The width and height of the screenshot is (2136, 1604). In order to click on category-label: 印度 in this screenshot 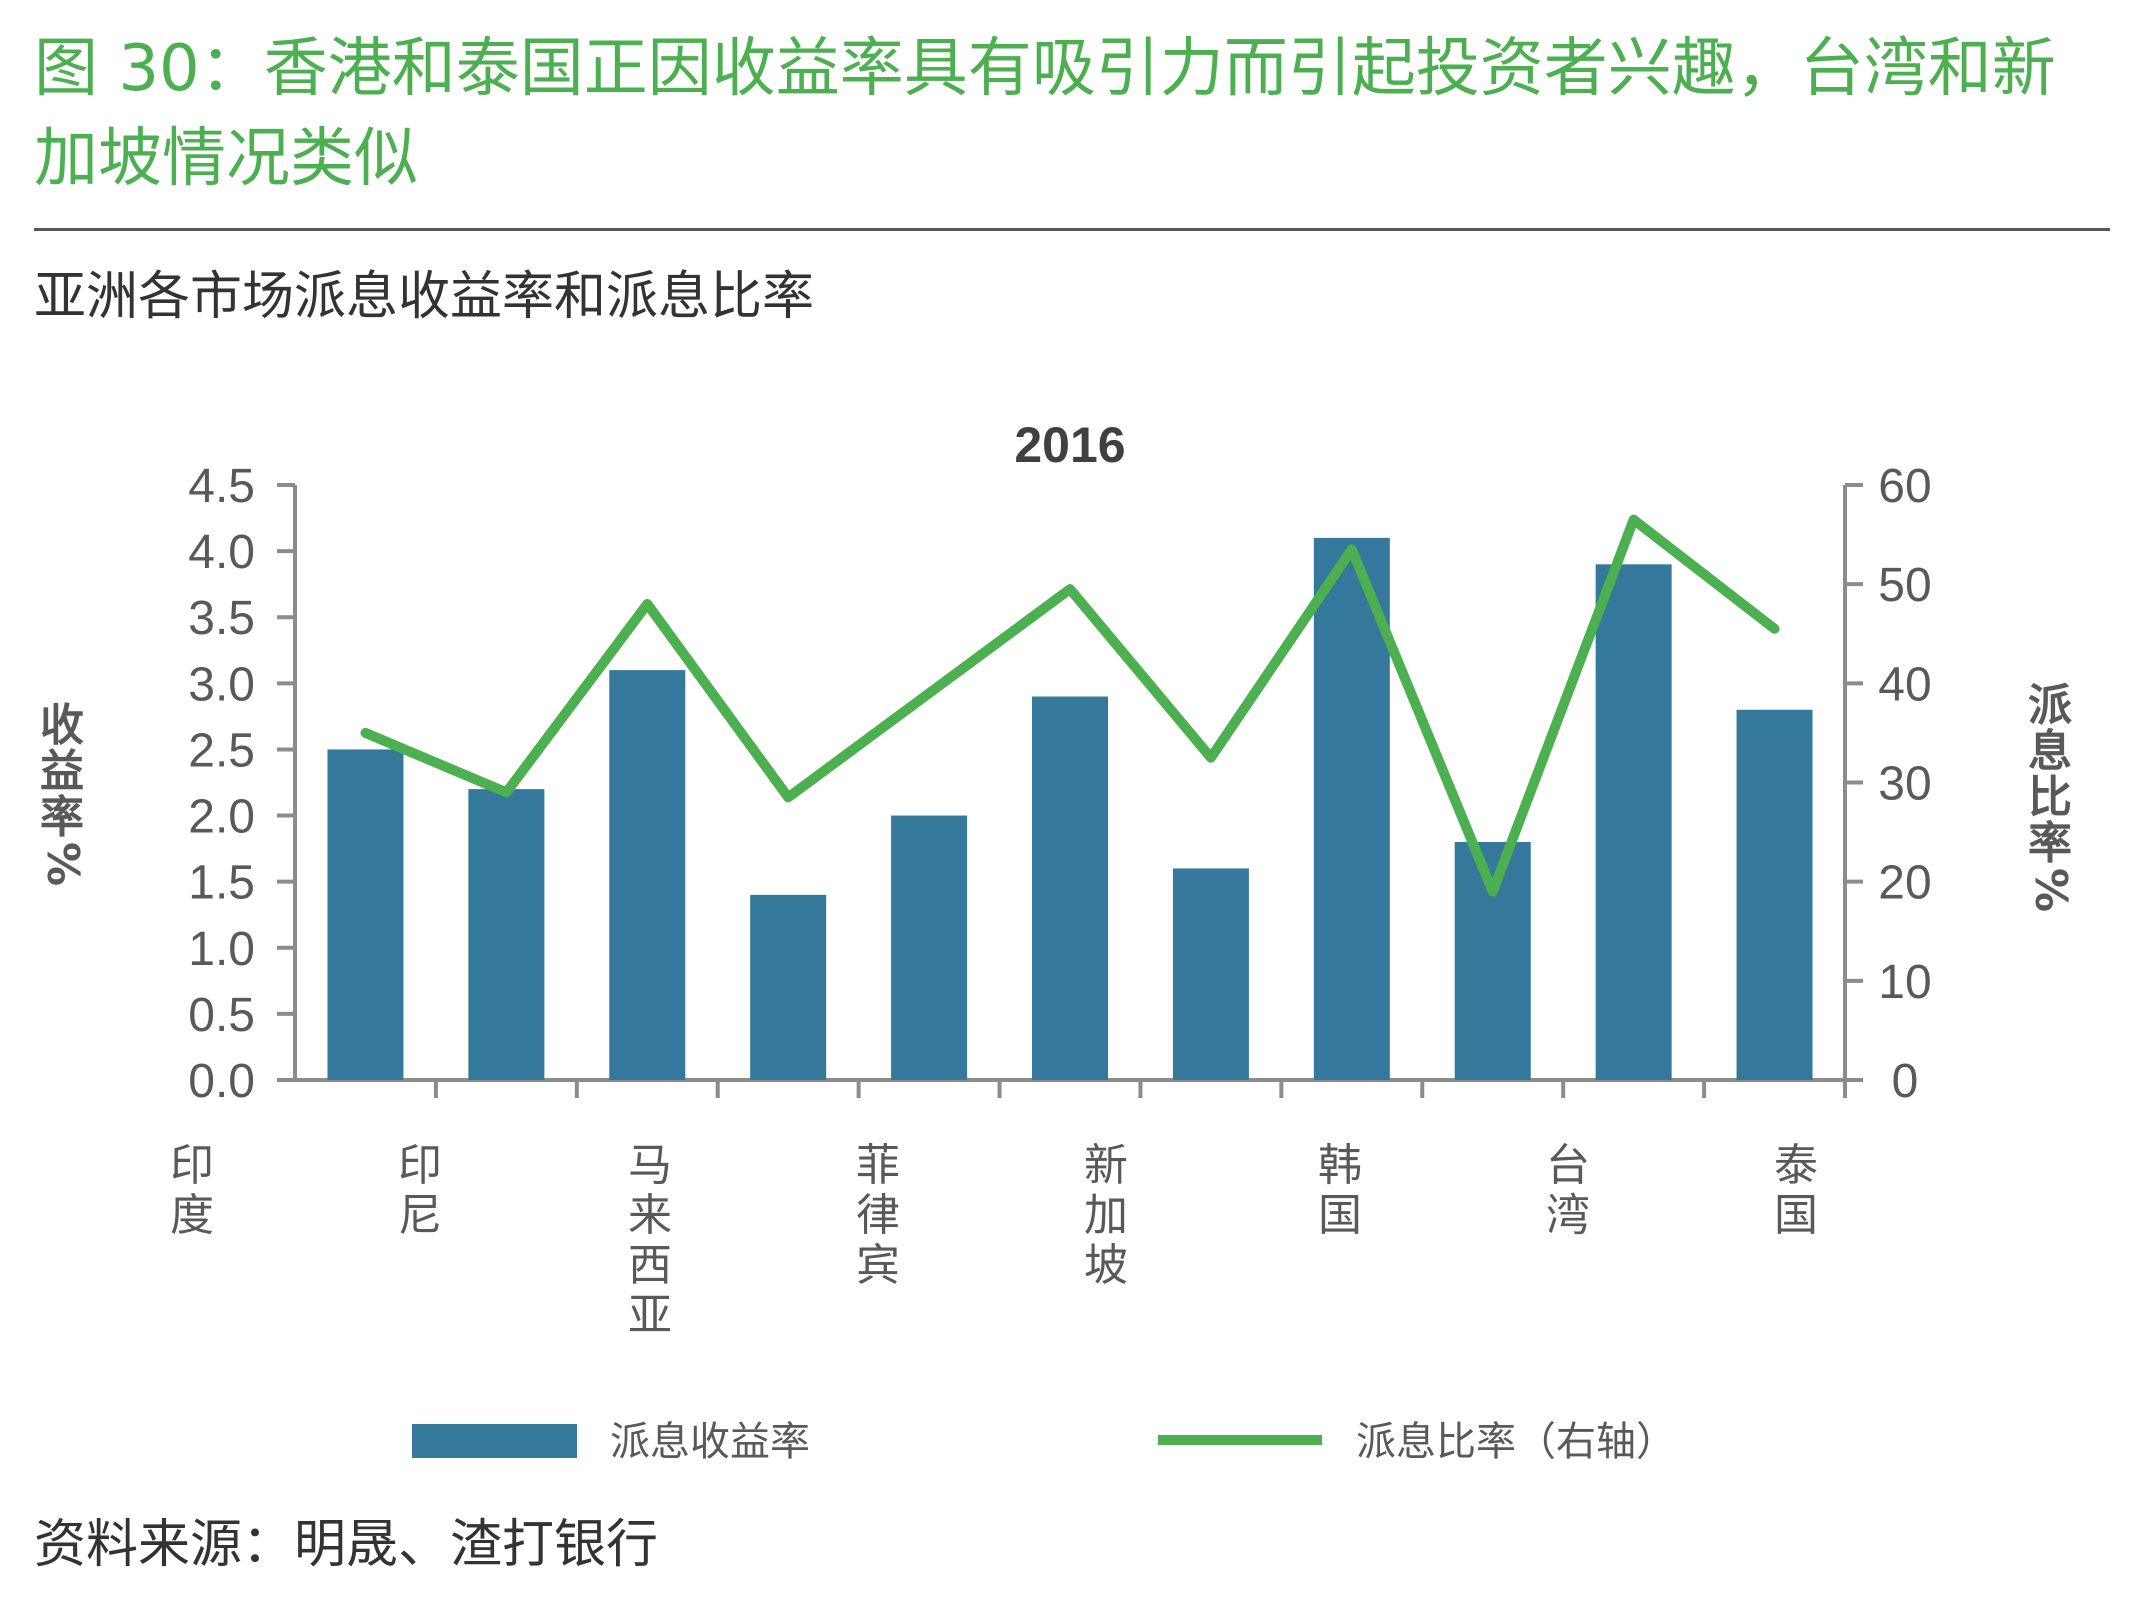, I will do `click(192, 1190)`.